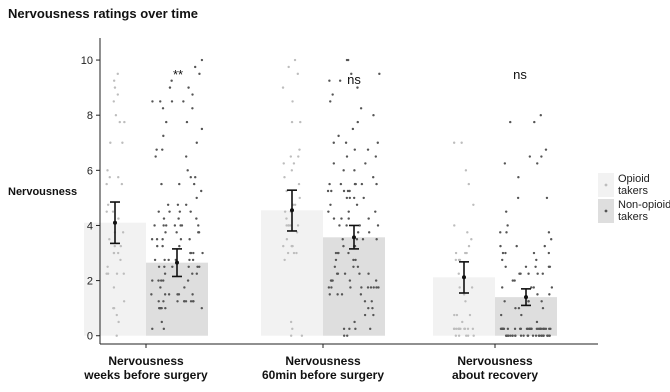  I want to click on y-tick-label: 6, so click(90, 171).